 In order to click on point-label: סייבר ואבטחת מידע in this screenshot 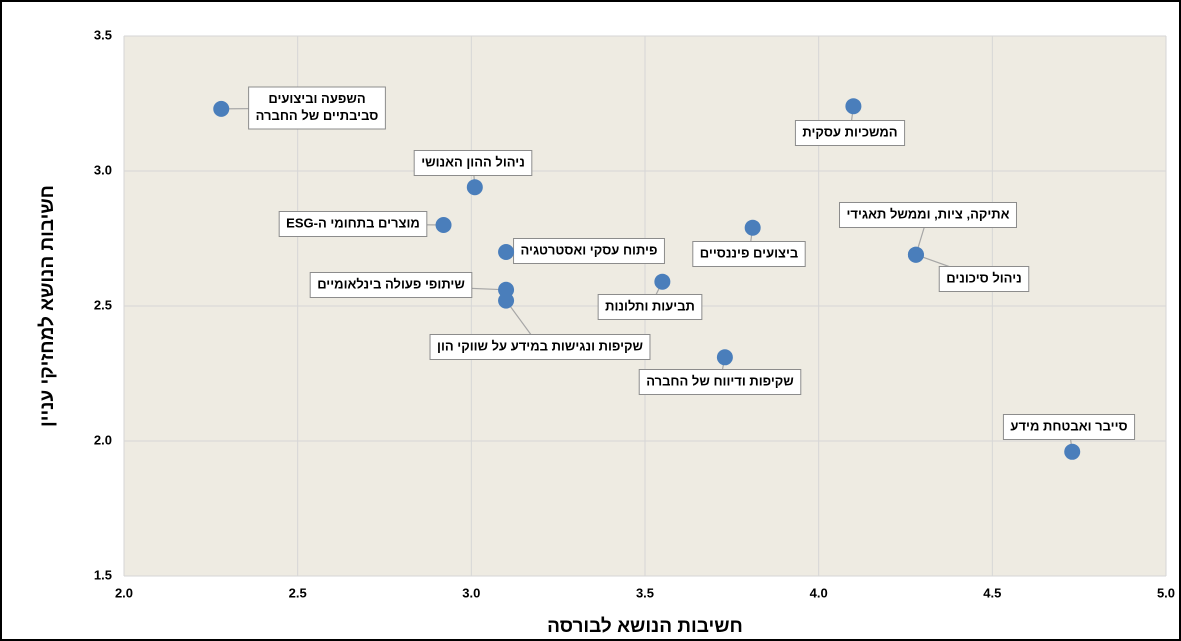, I will do `click(1068, 425)`.